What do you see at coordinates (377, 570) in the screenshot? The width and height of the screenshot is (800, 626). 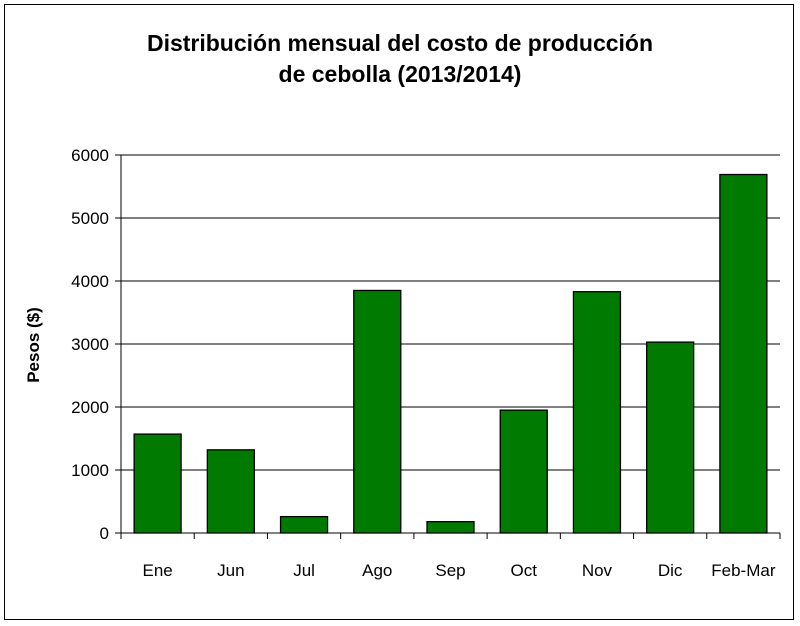 I see `x-tick-label: Ago` at bounding box center [377, 570].